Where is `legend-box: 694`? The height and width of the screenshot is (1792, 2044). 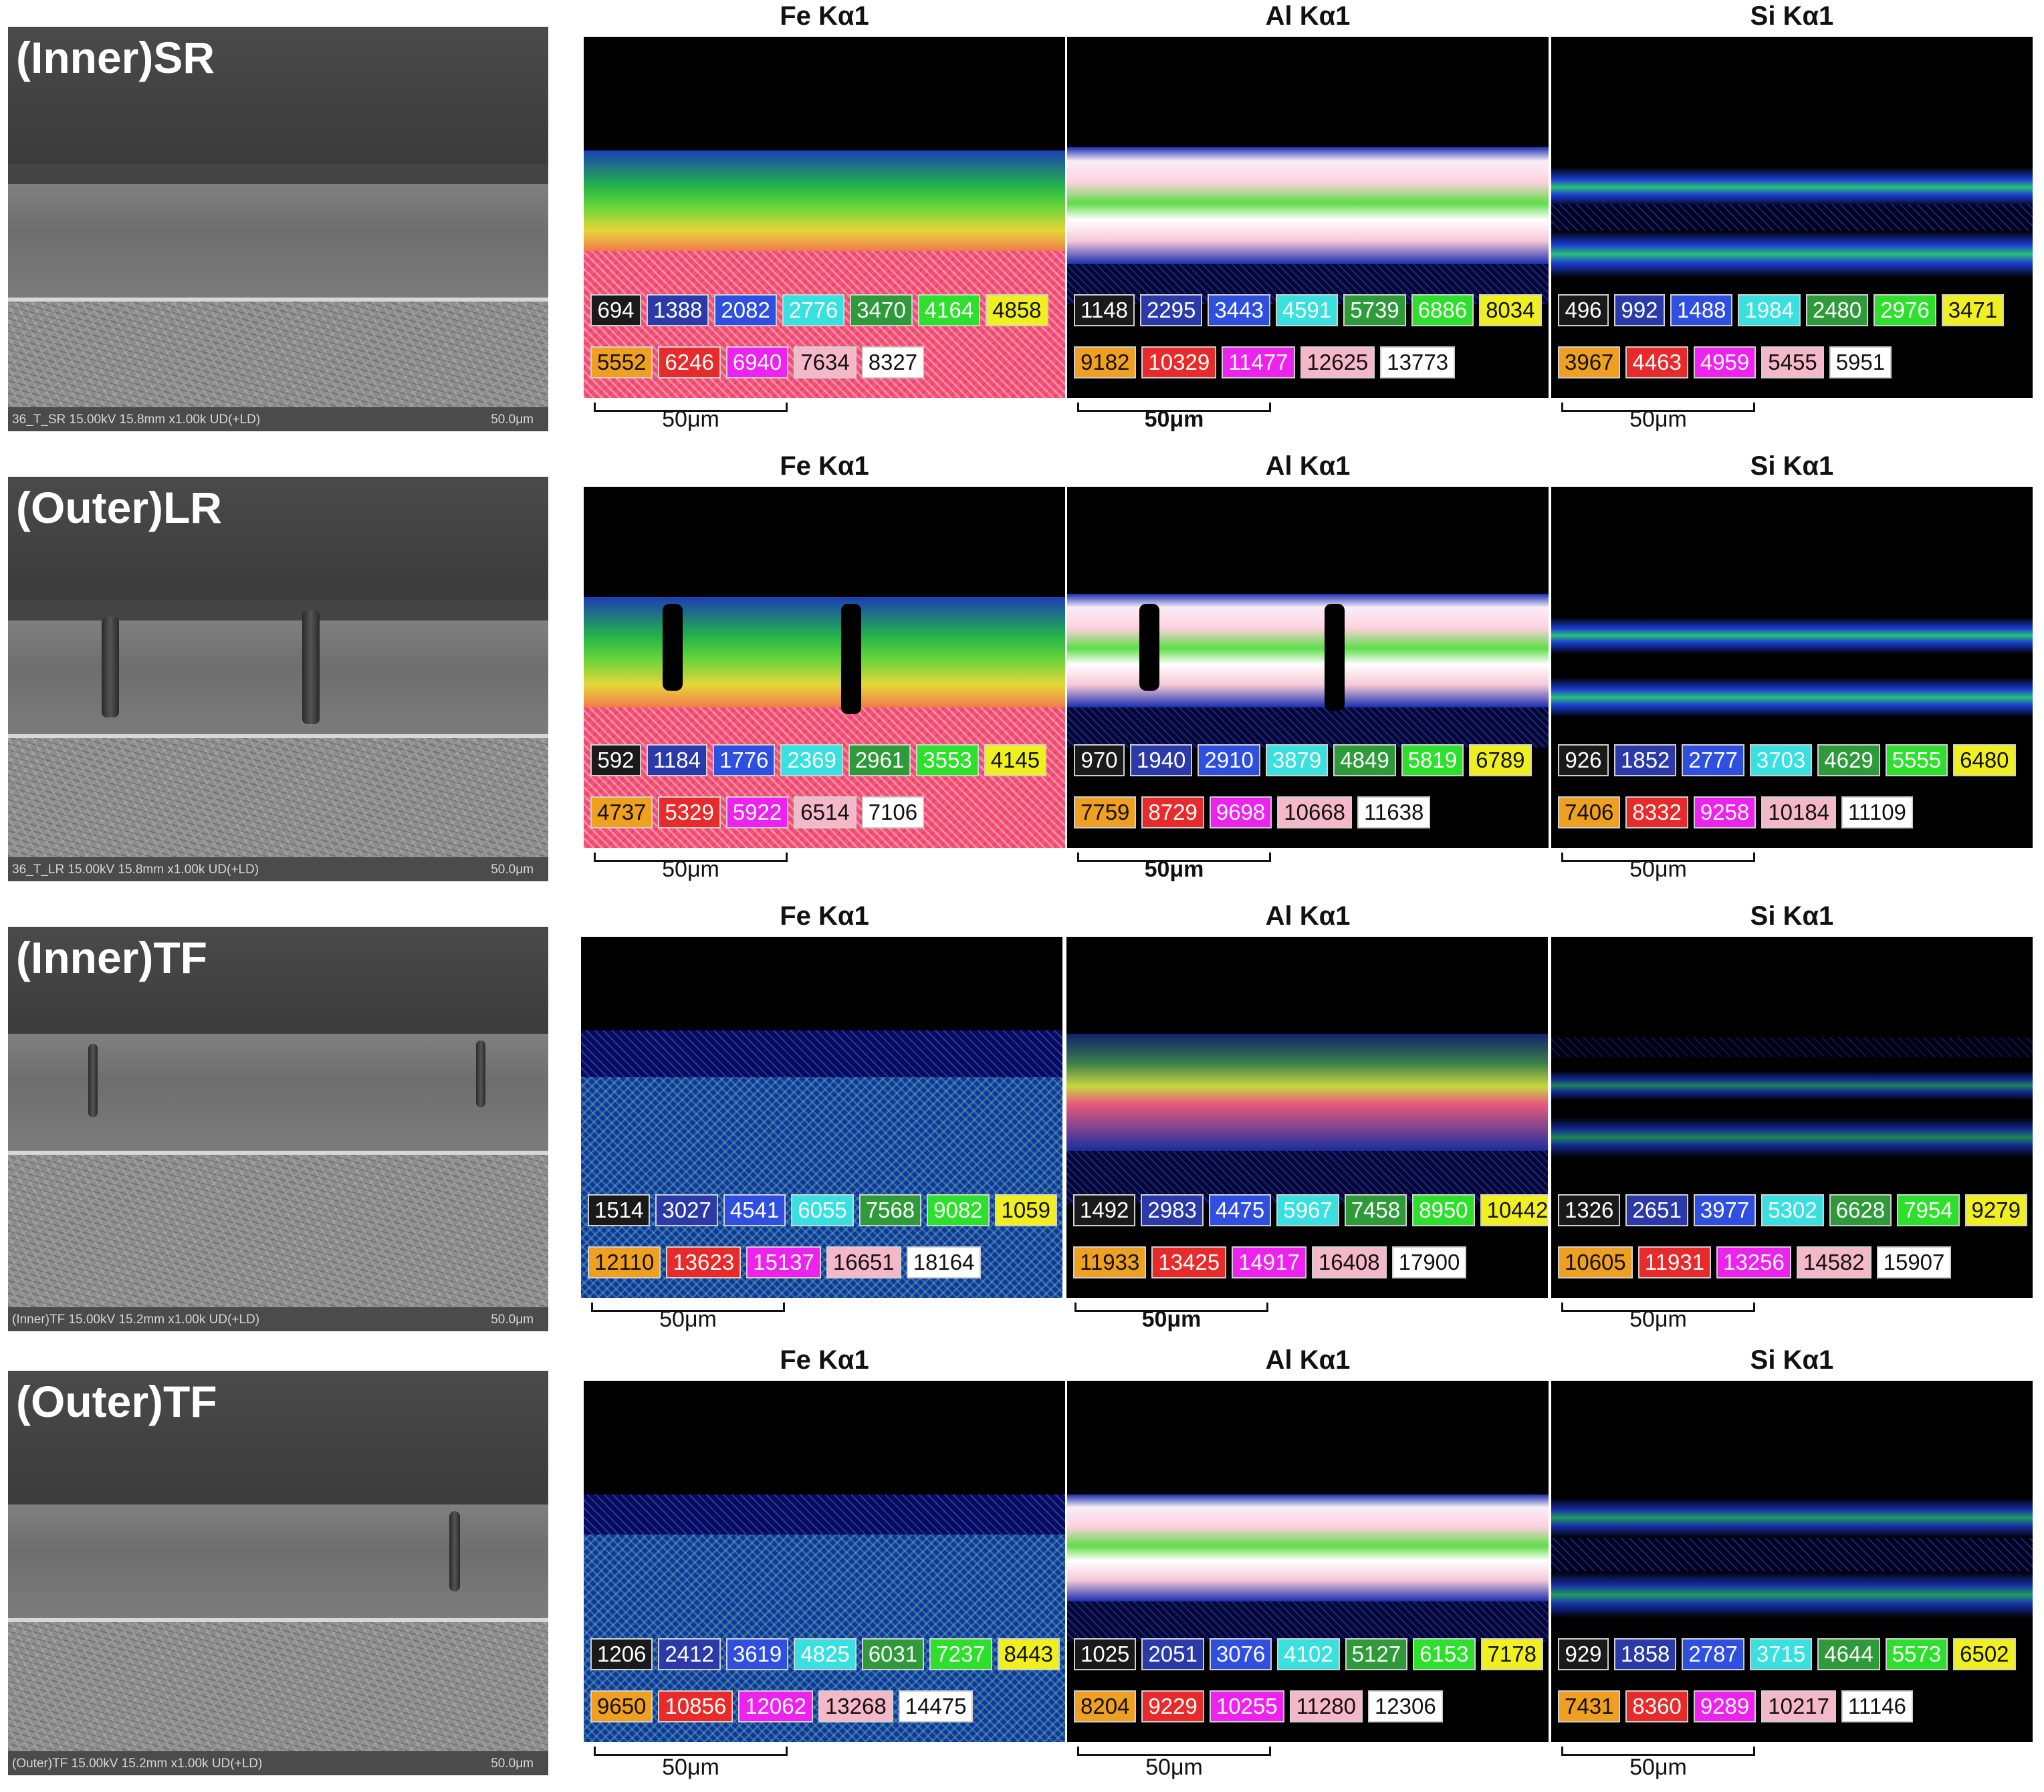
legend-box: 694 is located at coordinates (615, 310).